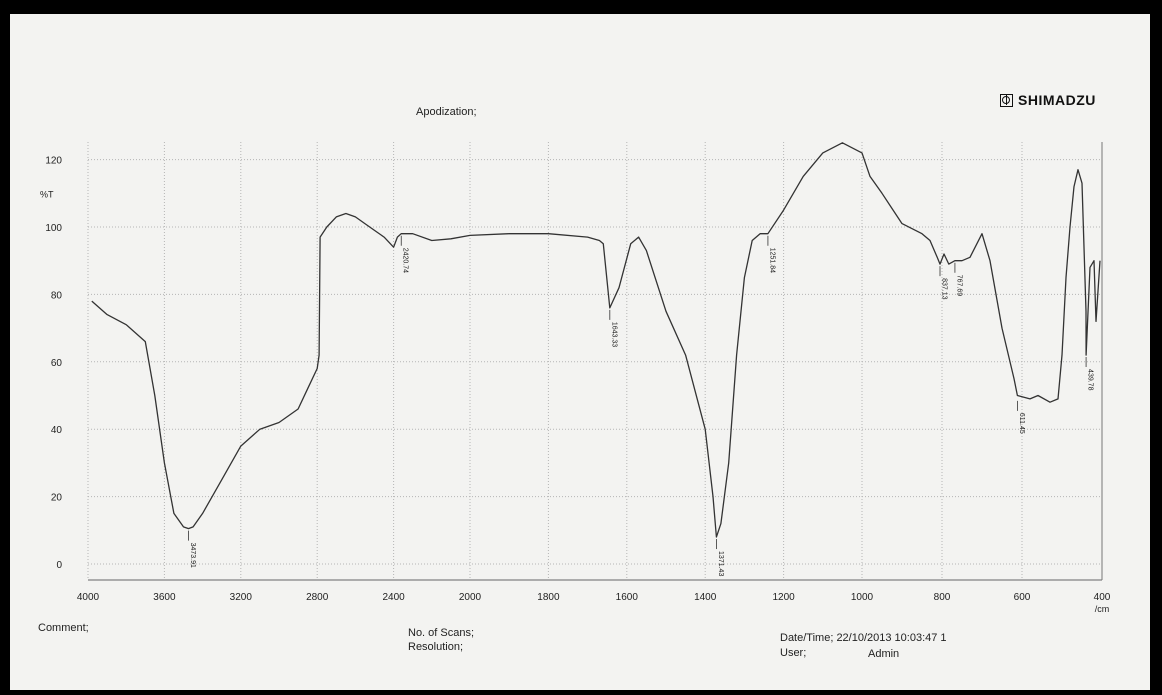 The height and width of the screenshot is (695, 1162). I want to click on brand-name: SHIMADZU, so click(1057, 100).